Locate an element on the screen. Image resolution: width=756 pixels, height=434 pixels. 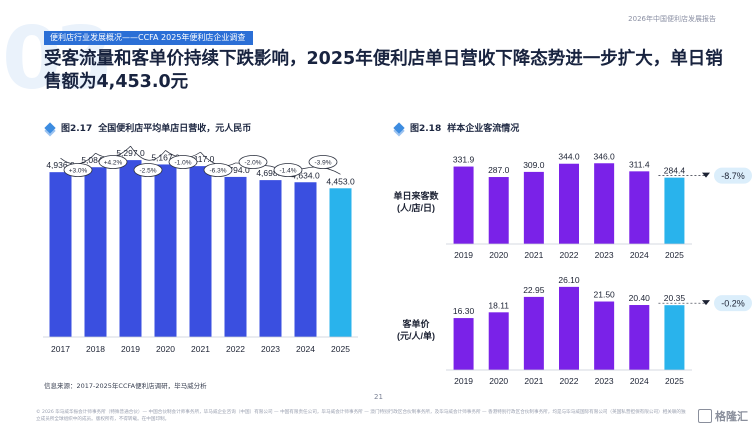
growth-rate-label: +3.0% is located at coordinates (78, 171).